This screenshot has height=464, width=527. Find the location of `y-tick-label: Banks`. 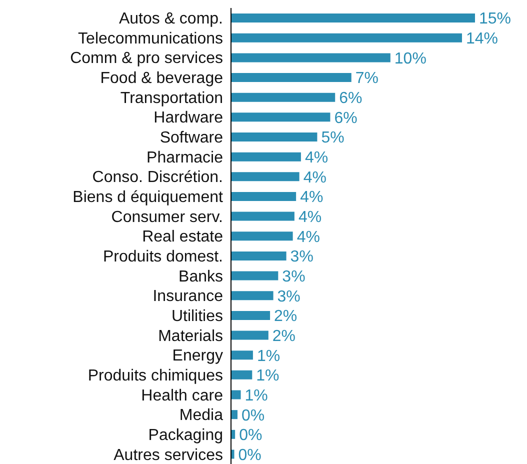

y-tick-label: Banks is located at coordinates (200, 277).